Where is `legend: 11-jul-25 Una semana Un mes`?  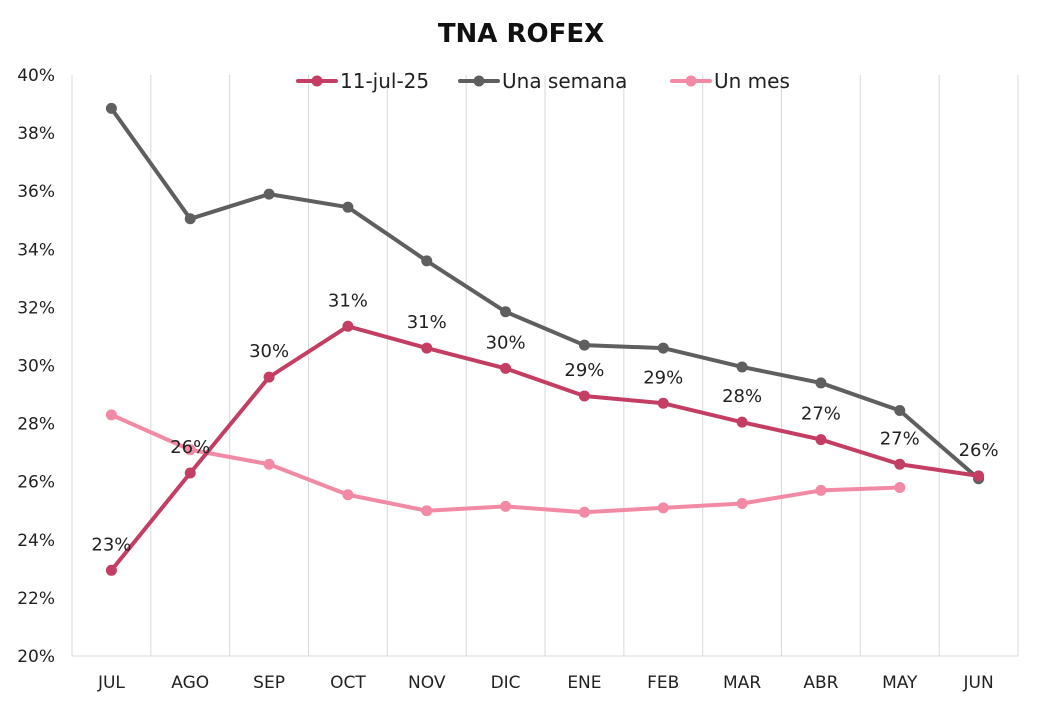
legend: 11-jul-25 Una semana Un mes is located at coordinates (543, 81).